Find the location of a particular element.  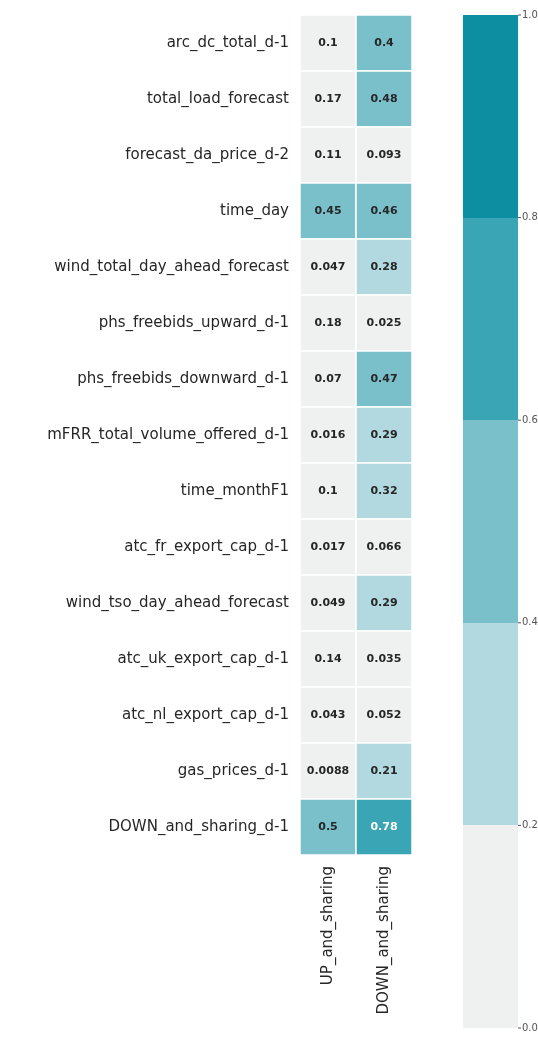

color-bar-label: 0.0 is located at coordinates (530, 1027).